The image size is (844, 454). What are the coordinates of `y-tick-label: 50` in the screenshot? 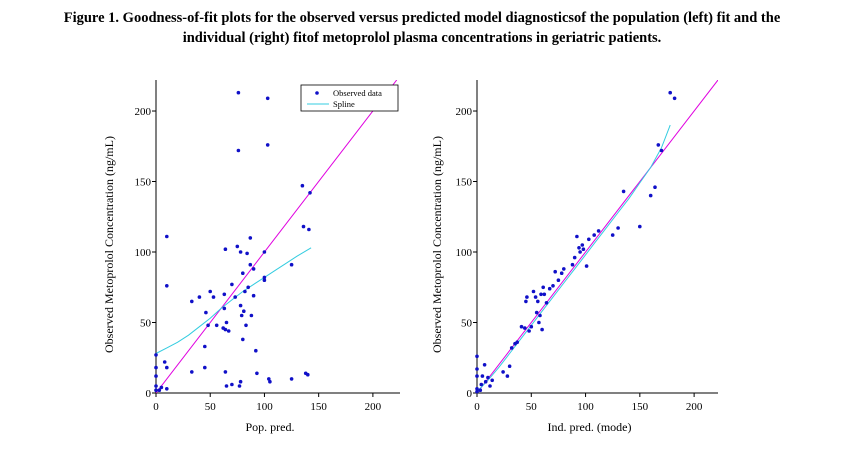 It's located at (146, 324).